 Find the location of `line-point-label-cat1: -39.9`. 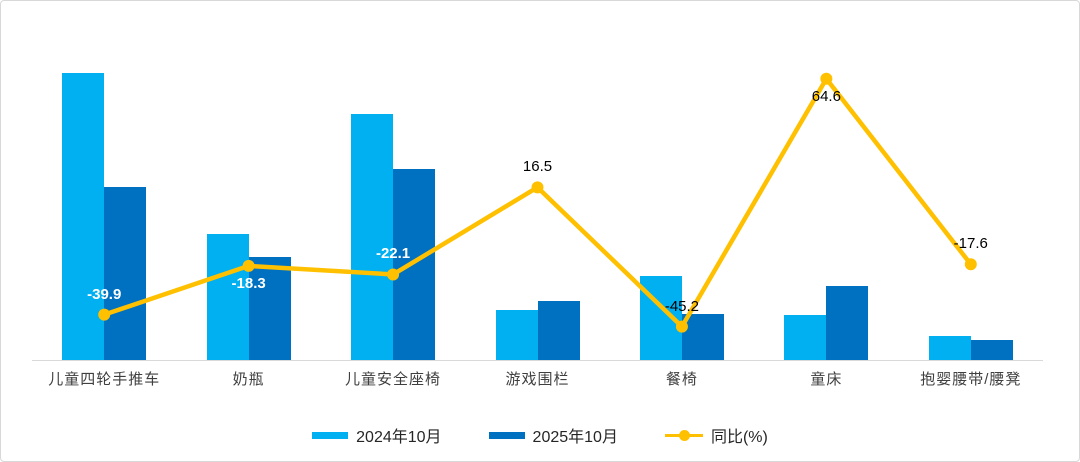

line-point-label-cat1: -39.9 is located at coordinates (104, 294).